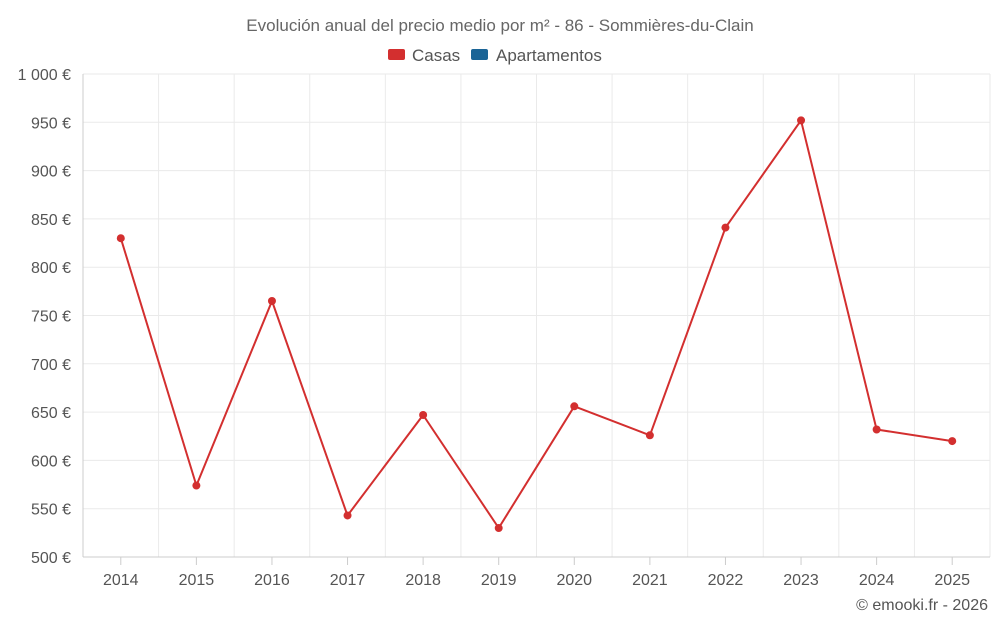 This screenshot has height=630, width=1000. What do you see at coordinates (51, 365) in the screenshot?
I see `y-tick-label: 700 €` at bounding box center [51, 365].